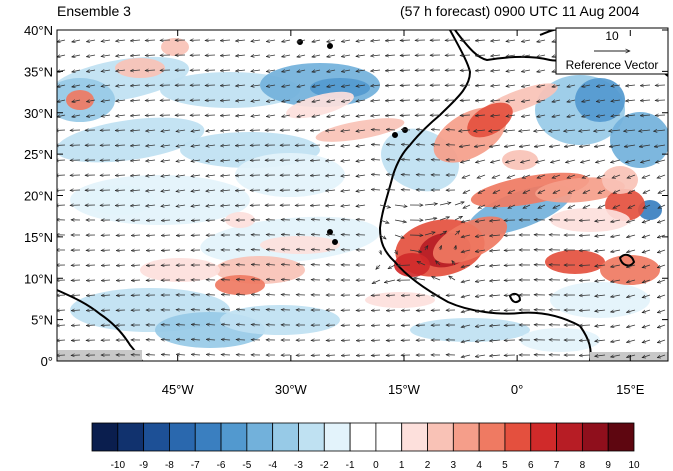 The image size is (673, 471). I want to click on lon-tick-label: 45°W, so click(178, 389).